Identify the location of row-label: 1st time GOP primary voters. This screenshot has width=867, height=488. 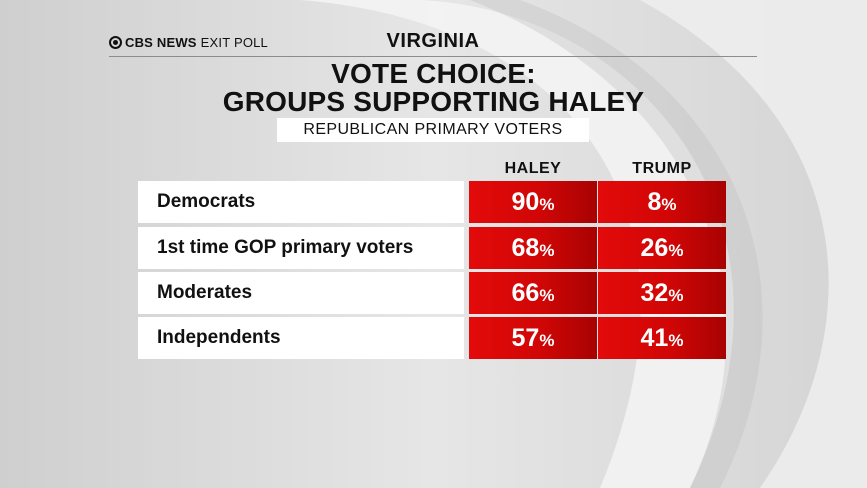
(301, 248).